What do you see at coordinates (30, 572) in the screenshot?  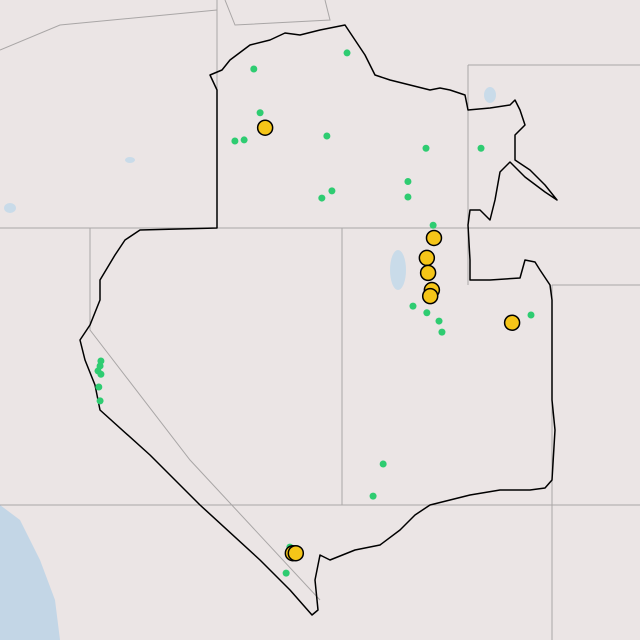 I see `ocean` at bounding box center [30, 572].